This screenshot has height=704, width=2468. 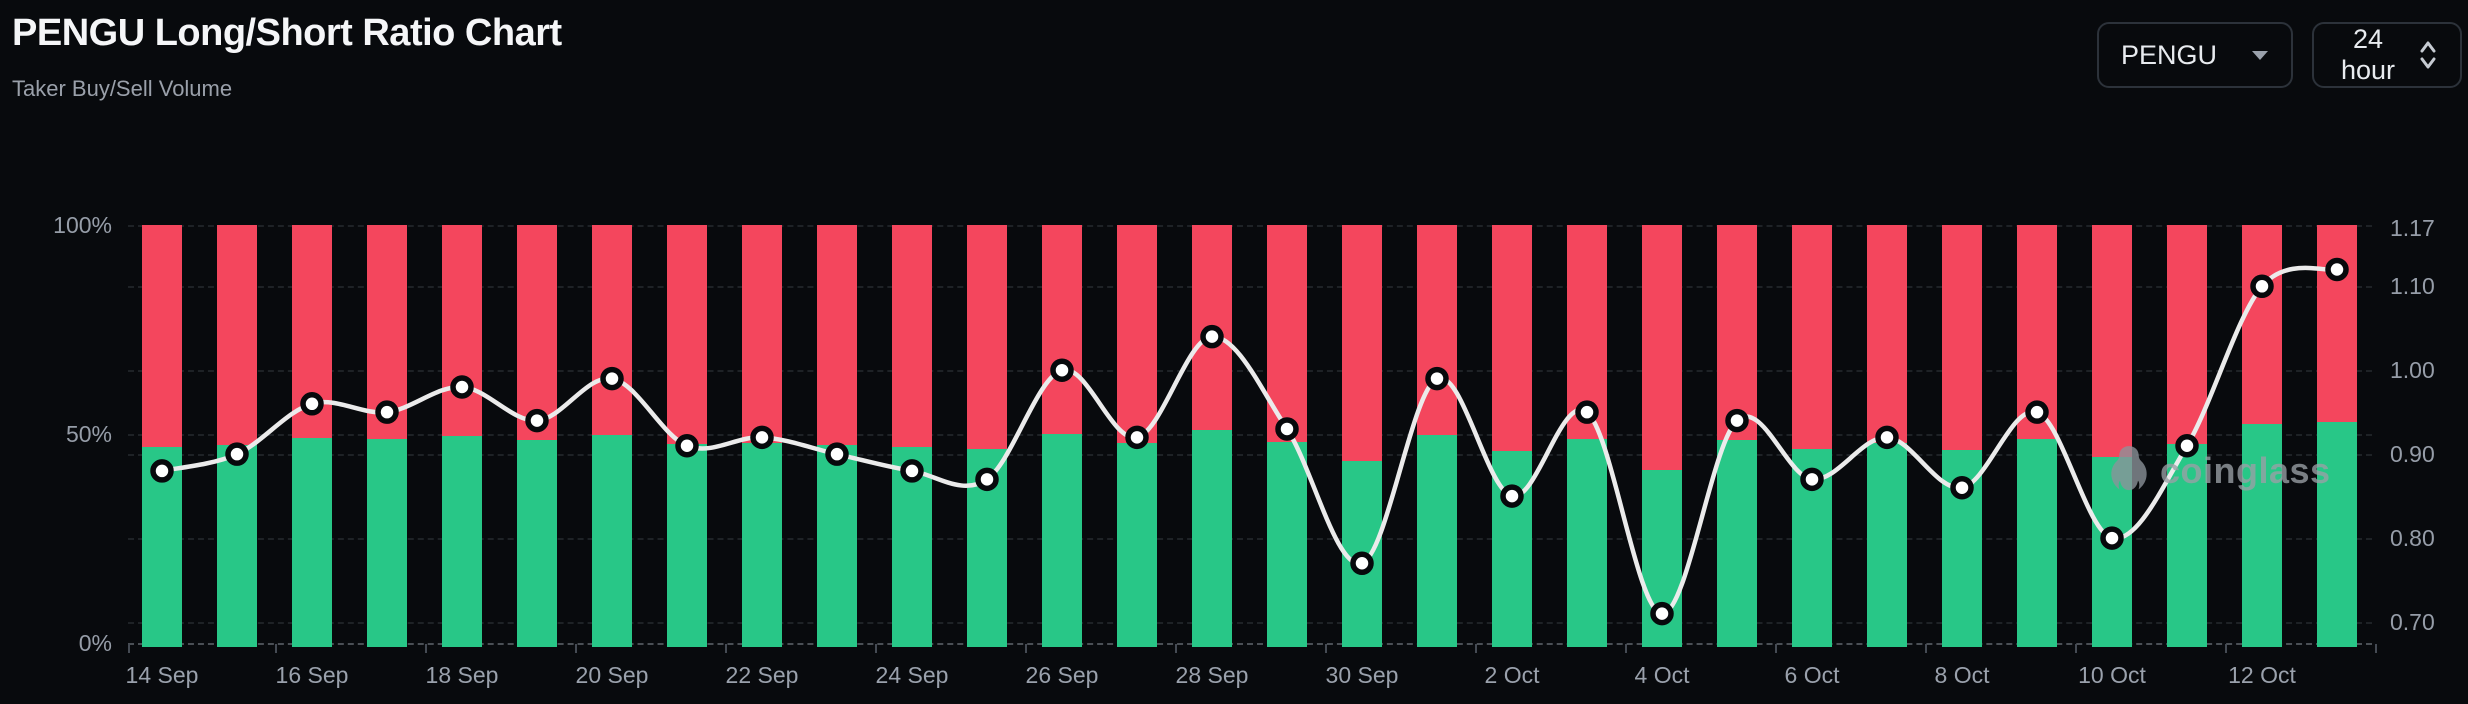 What do you see at coordinates (762, 675) in the screenshot?
I see `x-axis-label: 22 Sep` at bounding box center [762, 675].